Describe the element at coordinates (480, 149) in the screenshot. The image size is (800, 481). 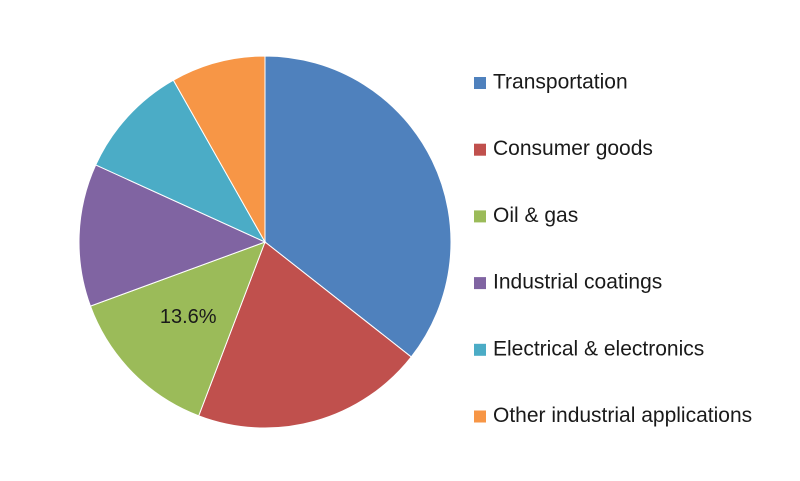
I see `legend-swatch-consumer-goods` at that location.